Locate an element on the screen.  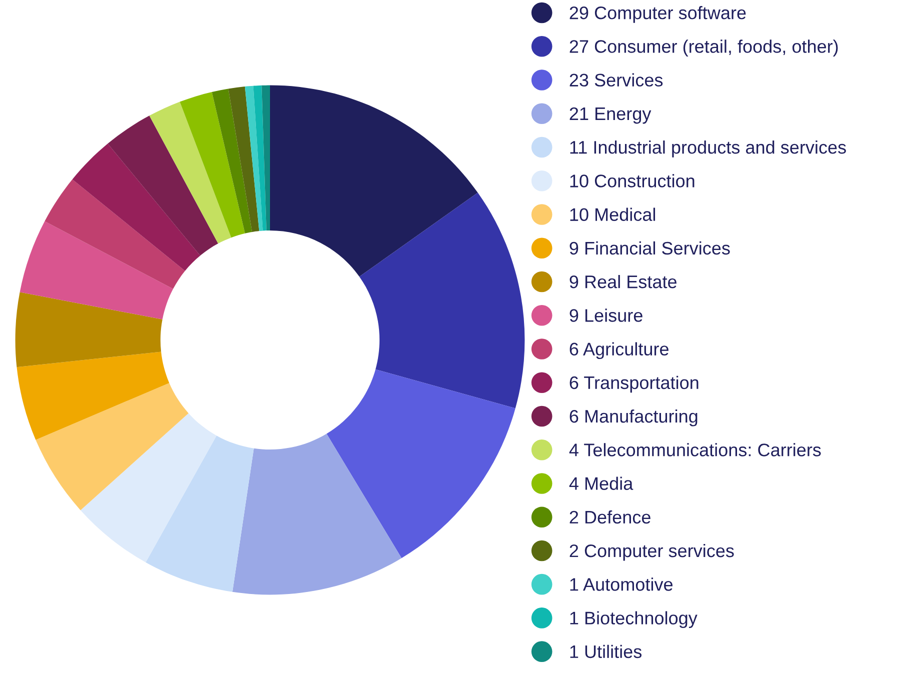
legend-label: 1 Automotive is located at coordinates (621, 584).